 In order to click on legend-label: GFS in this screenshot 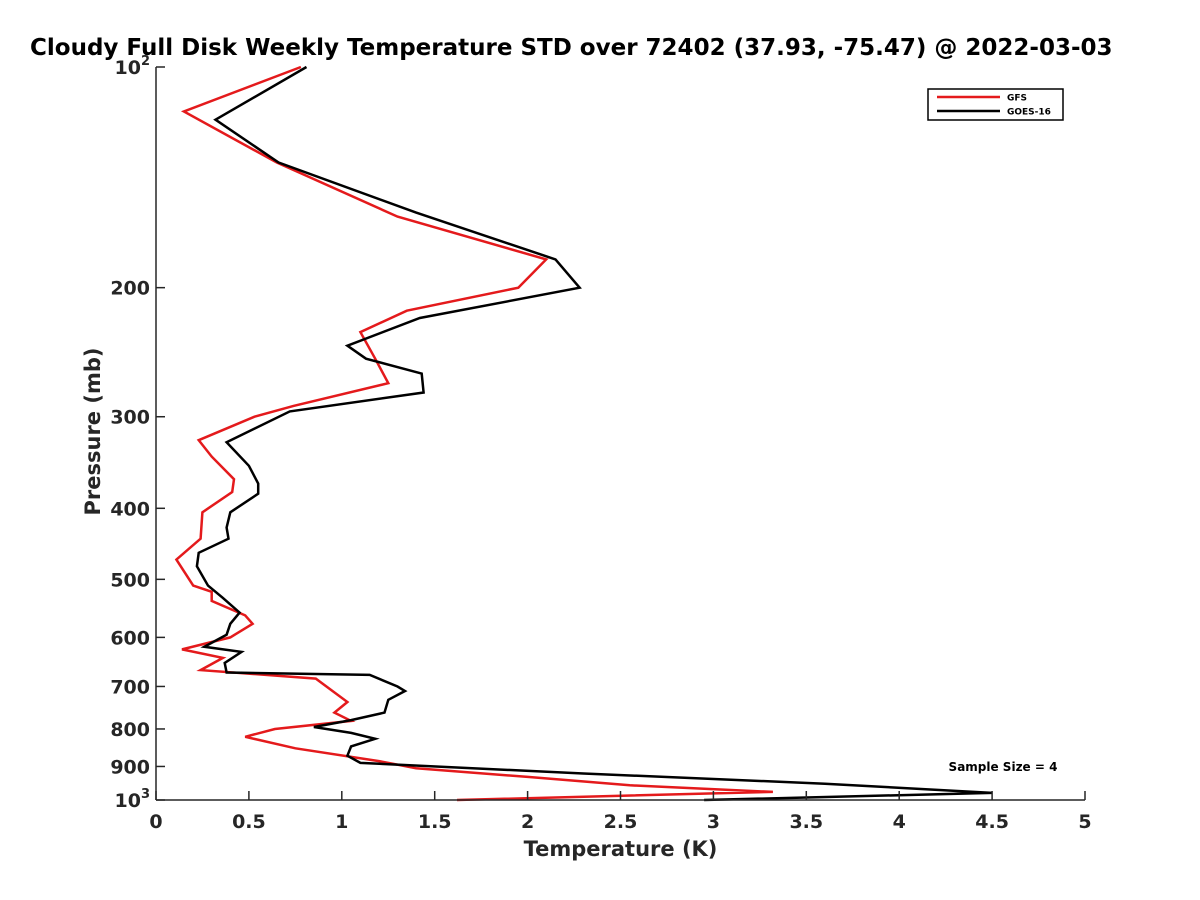, I will do `click(1017, 99)`.